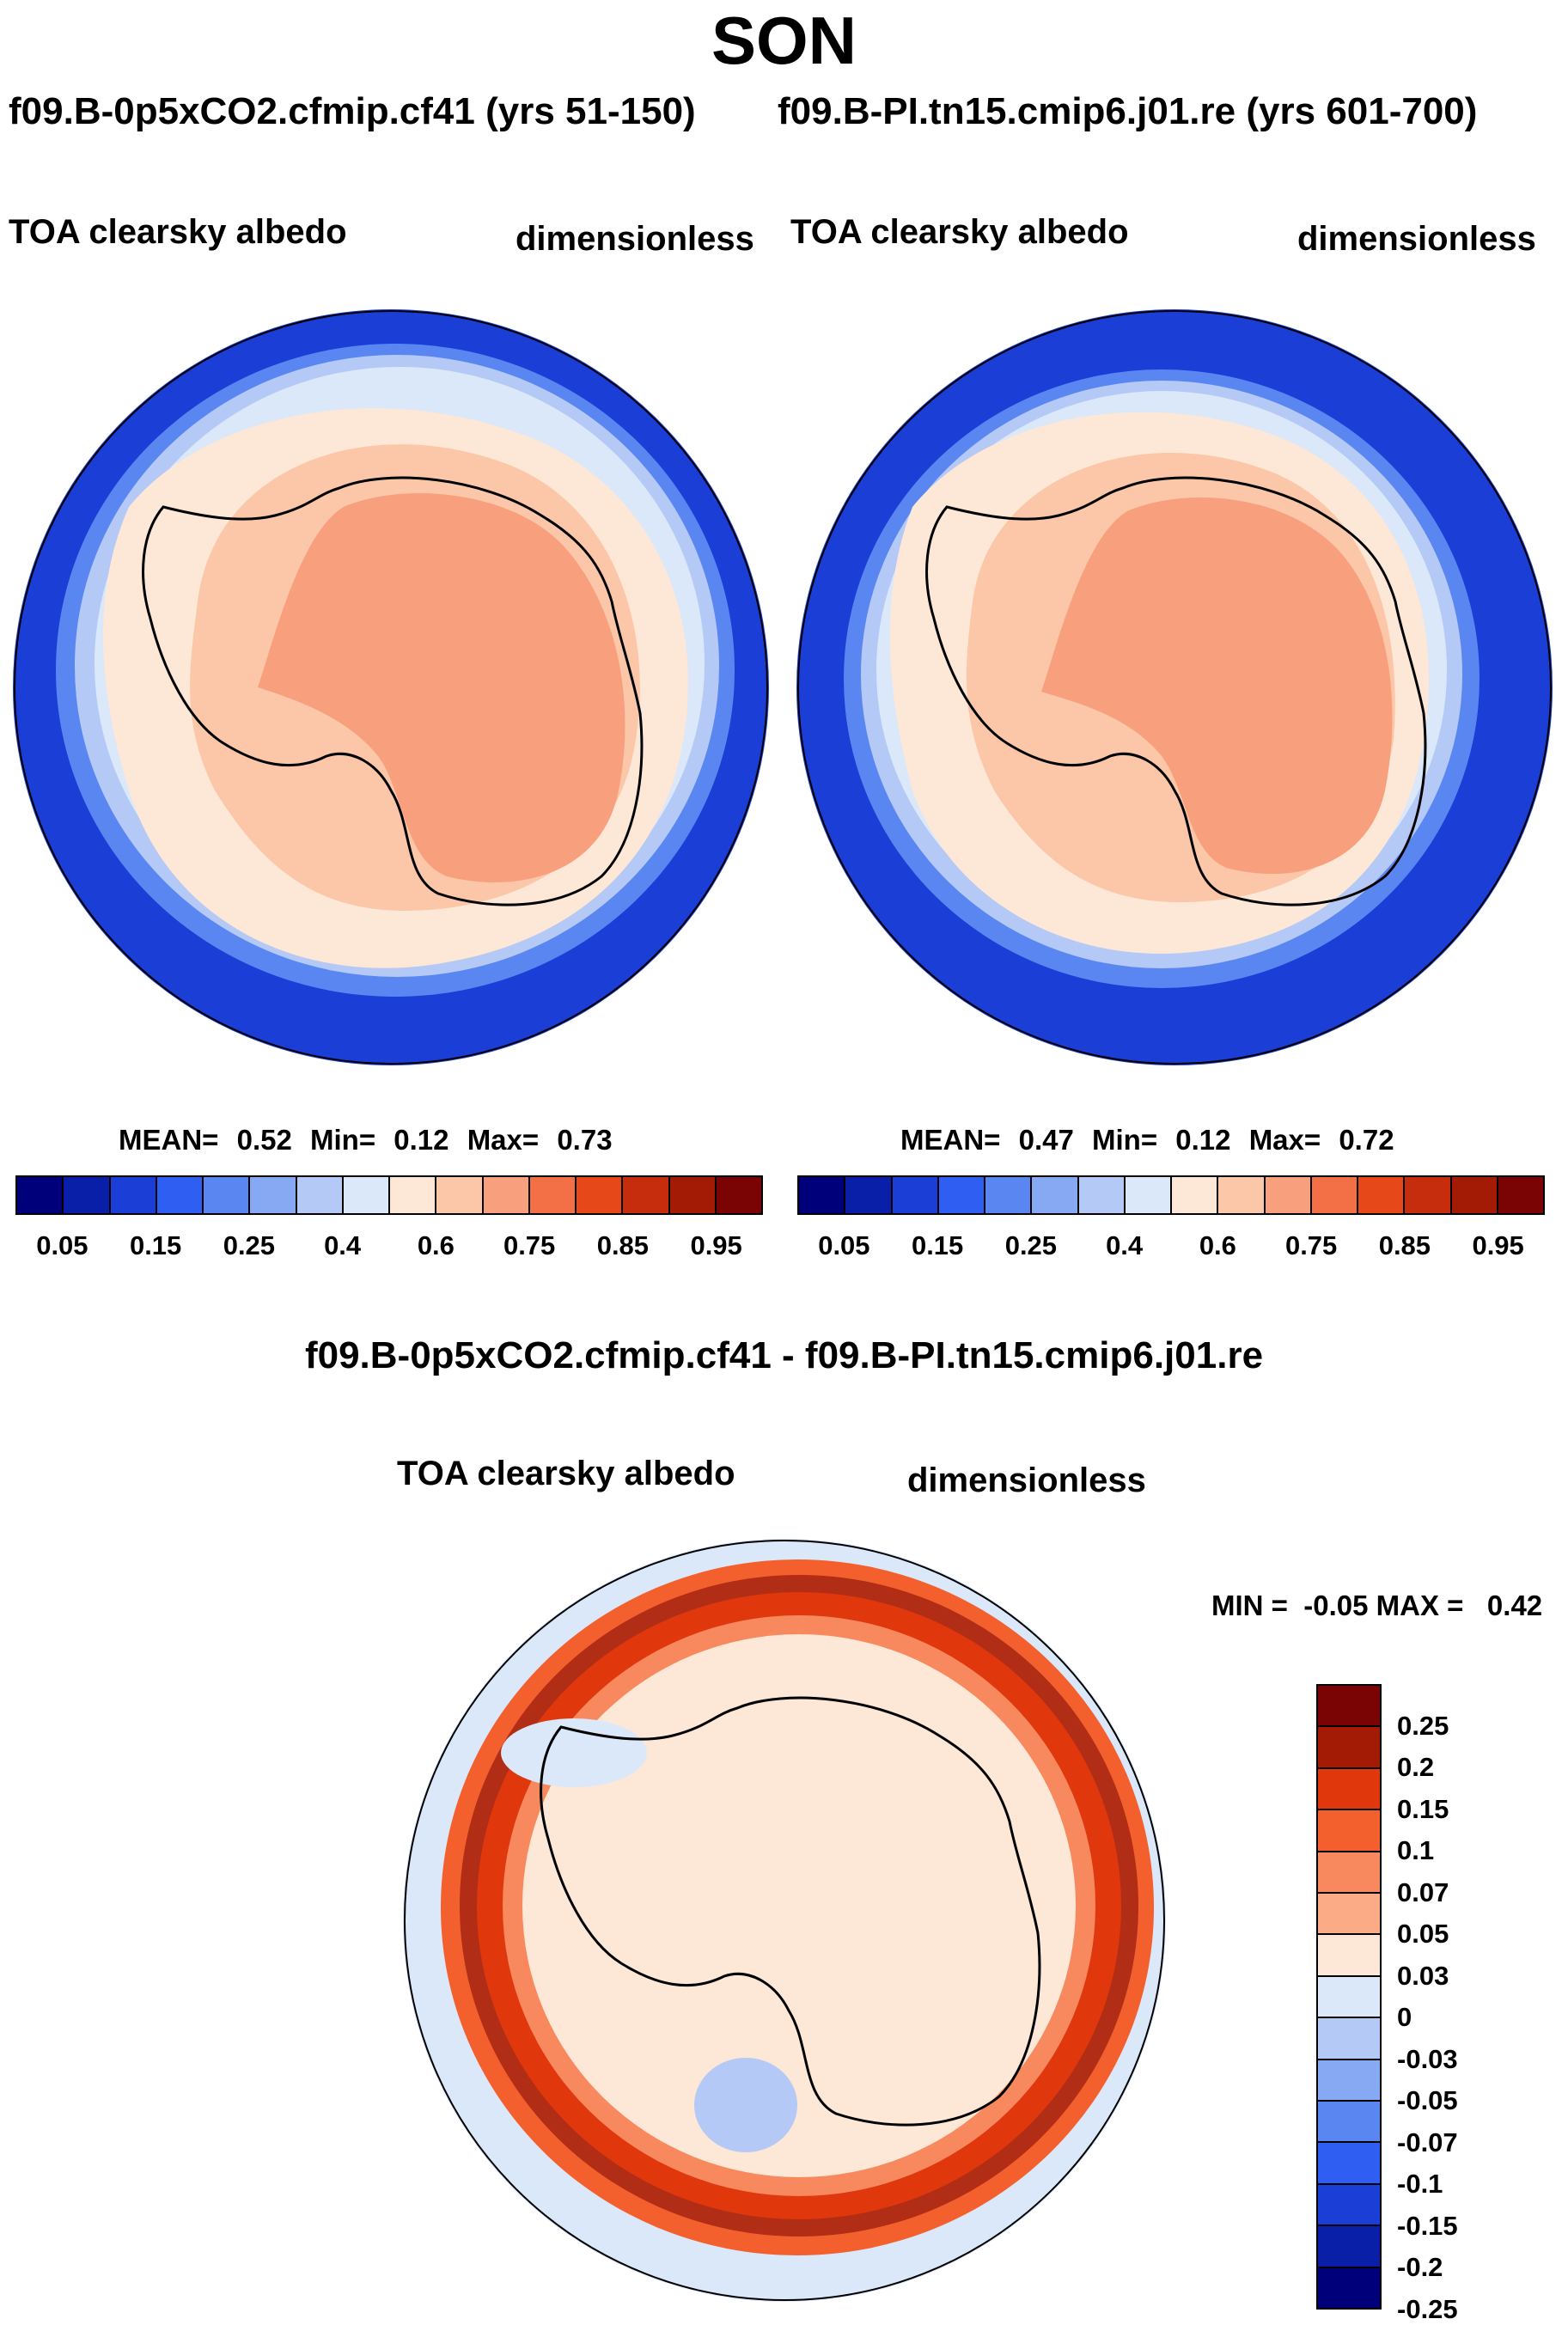  What do you see at coordinates (352, 111) in the screenshot?
I see `panel1-run-label: f09.B-0p5xCO2.cfmip.cf41 (yrs 51-150)` at bounding box center [352, 111].